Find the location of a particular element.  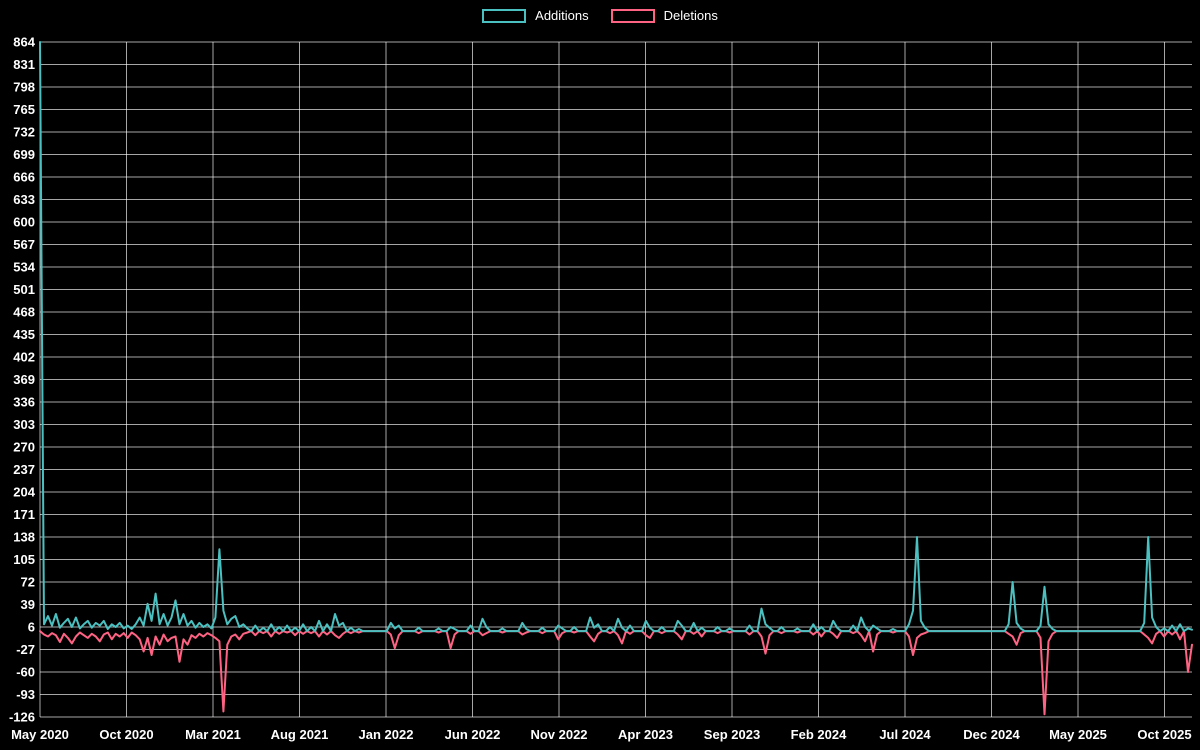

x-tick-label: Jun 2022 is located at coordinates (473, 734).